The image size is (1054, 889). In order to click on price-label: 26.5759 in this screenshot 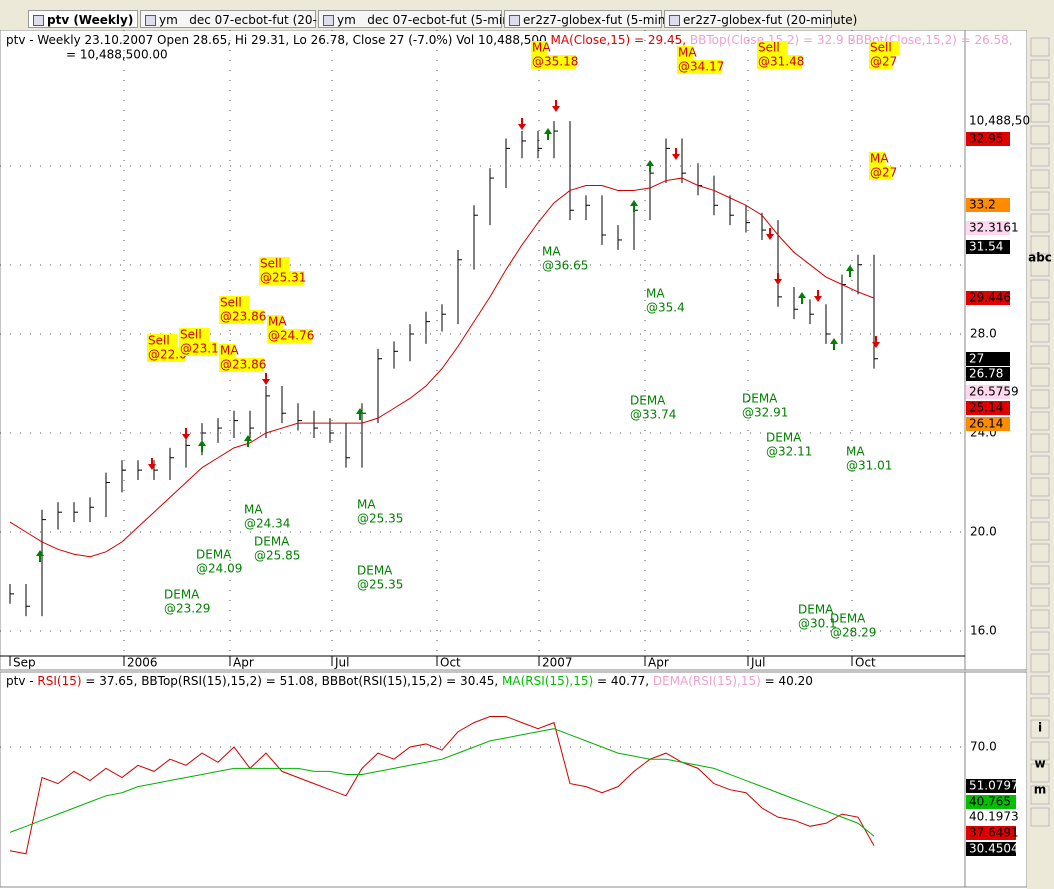, I will do `click(994, 392)`.